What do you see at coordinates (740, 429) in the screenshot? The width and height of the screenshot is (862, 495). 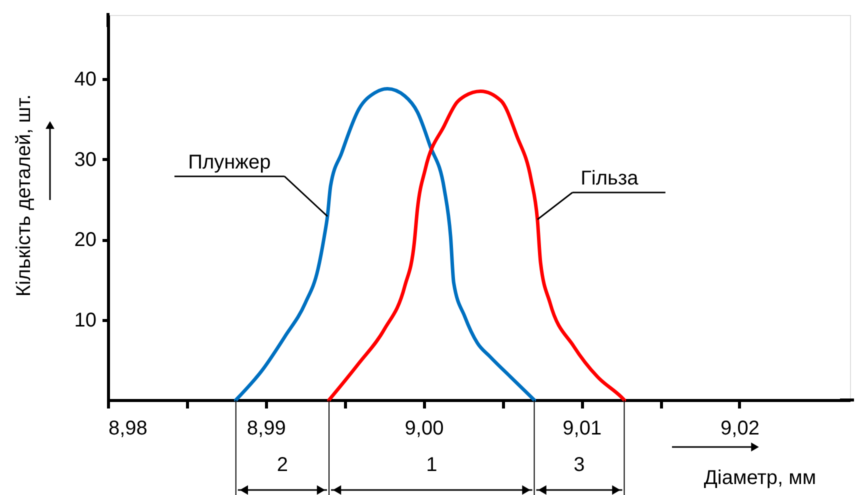 I see `x-tick-label: 9,02` at bounding box center [740, 429].